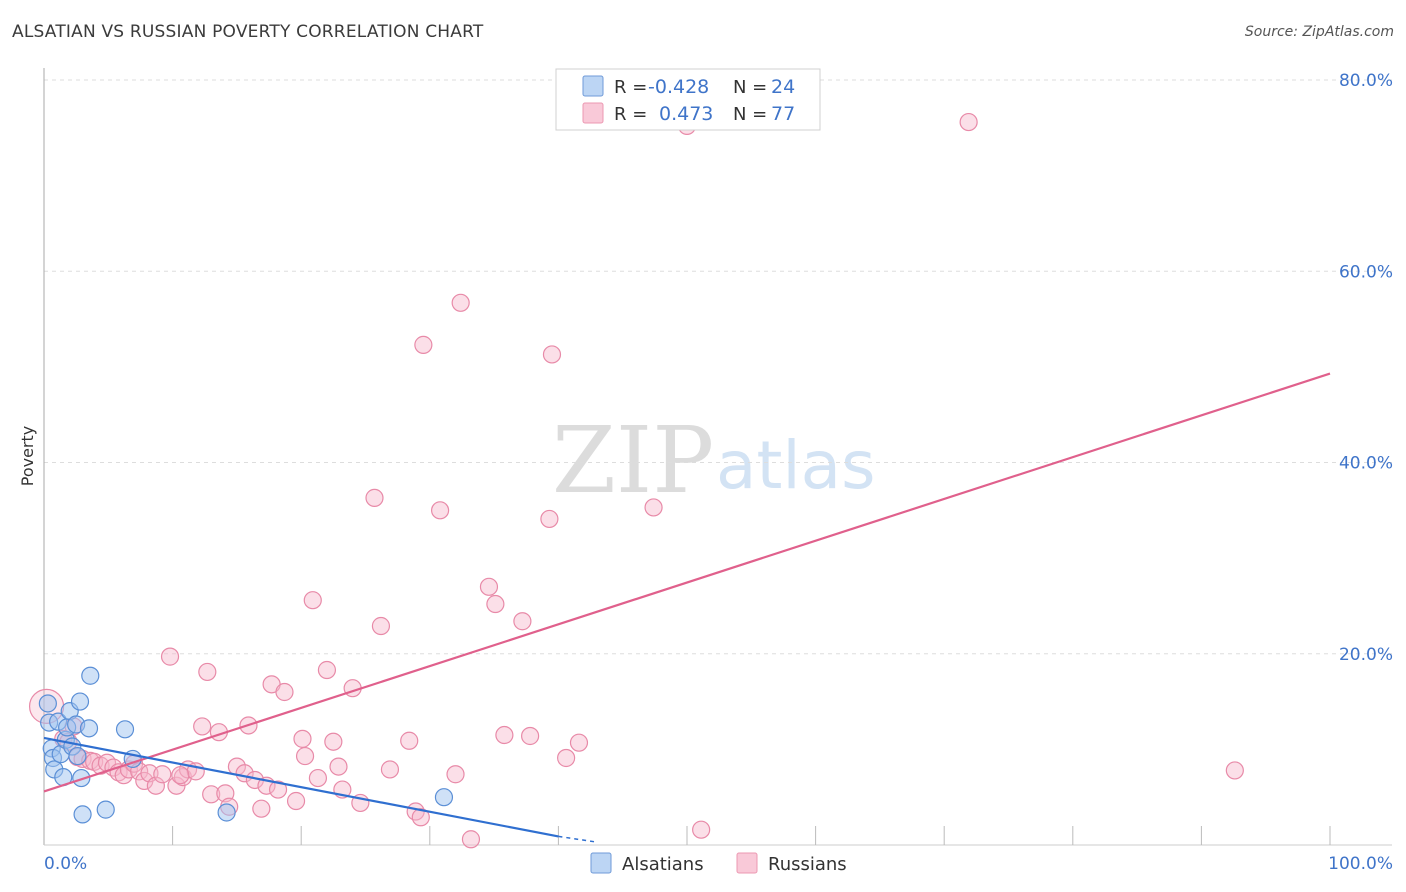  I want to click on legend-alsatians-label: Alsatians, so click(663, 864).